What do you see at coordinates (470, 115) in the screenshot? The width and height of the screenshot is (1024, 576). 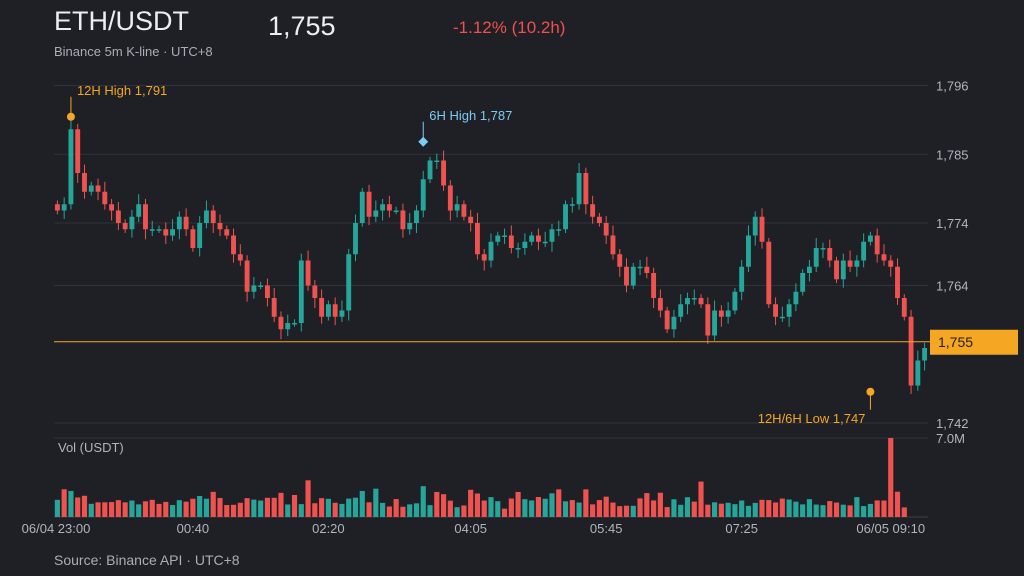 I see `high-annotation-label: 6H High 1,787` at bounding box center [470, 115].